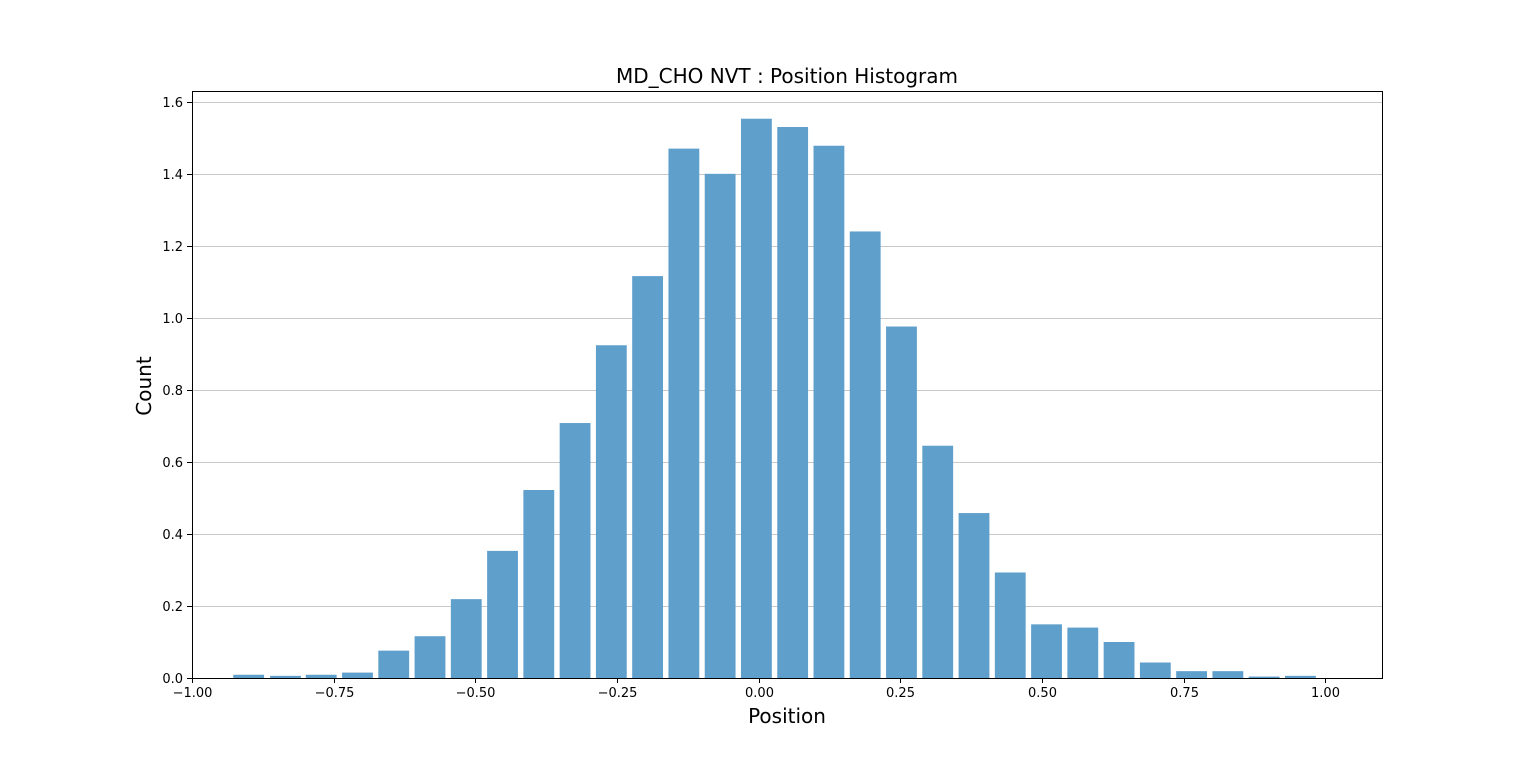 The width and height of the screenshot is (1536, 761). Describe the element at coordinates (172, 607) in the screenshot. I see `y-tick-label: 0.2` at that location.